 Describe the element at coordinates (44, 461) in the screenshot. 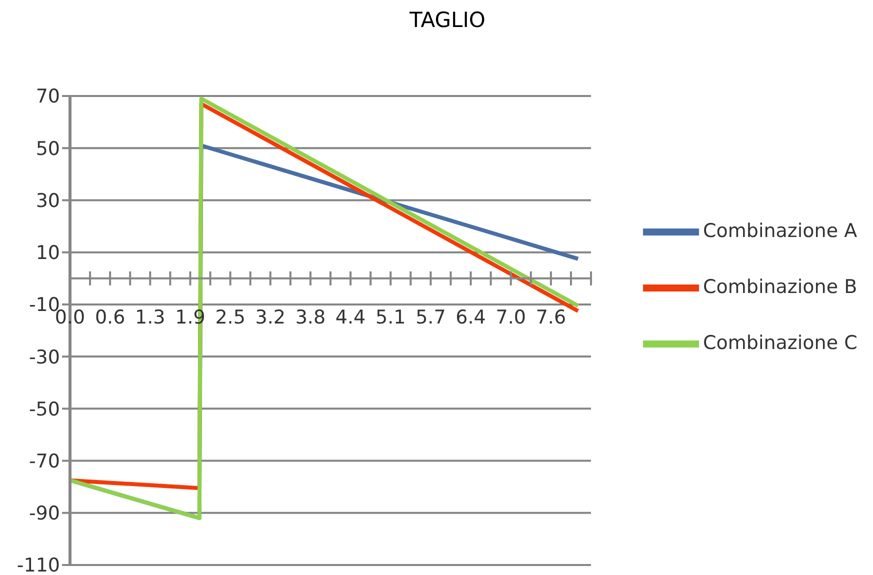

I see `y-tick-label: -70` at that location.